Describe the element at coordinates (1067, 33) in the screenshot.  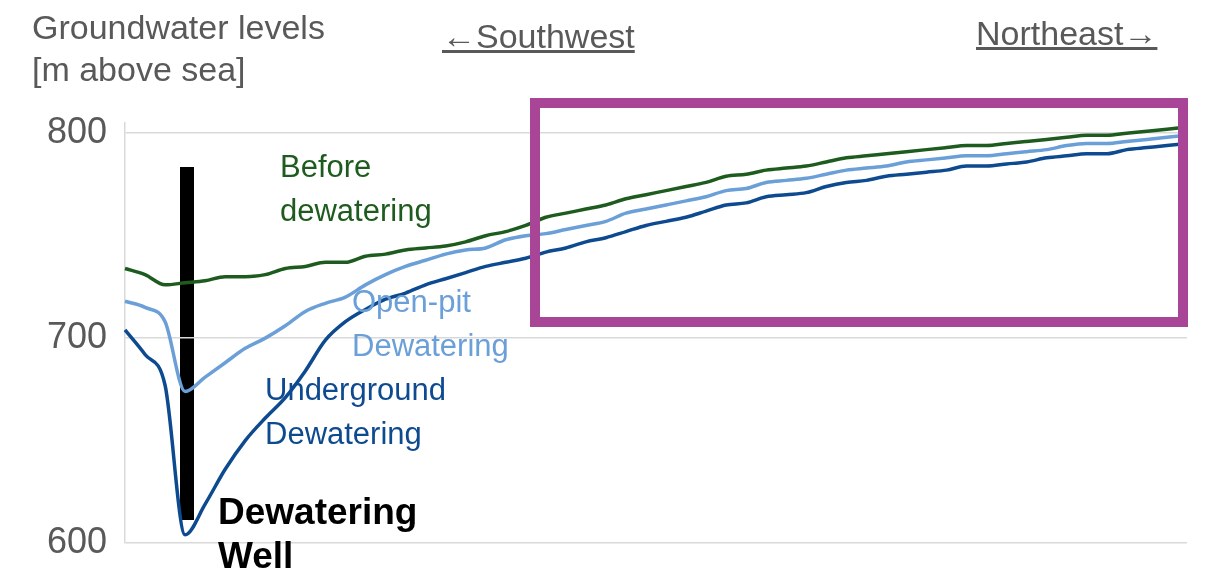
I see `text: Northeast→` at that location.